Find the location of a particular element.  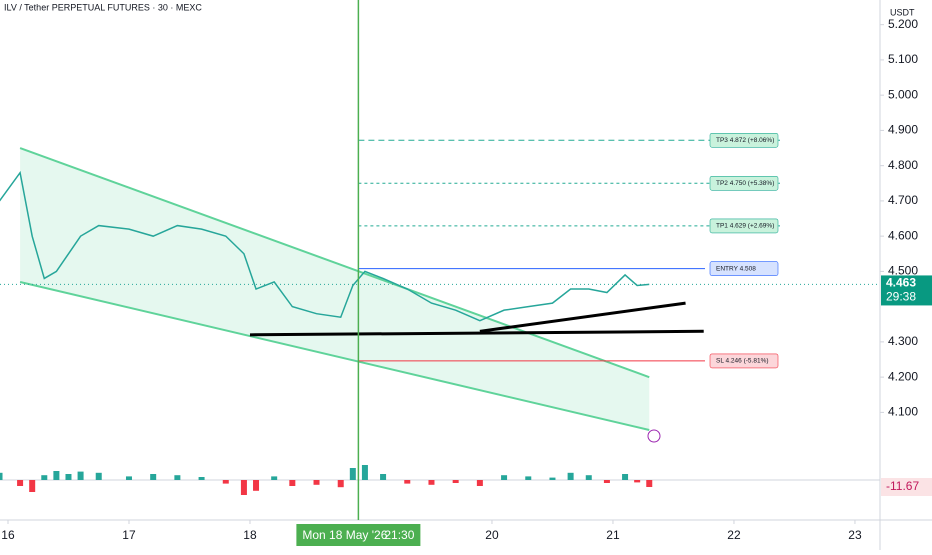

y-tick-label: 4.800 is located at coordinates (903, 165).